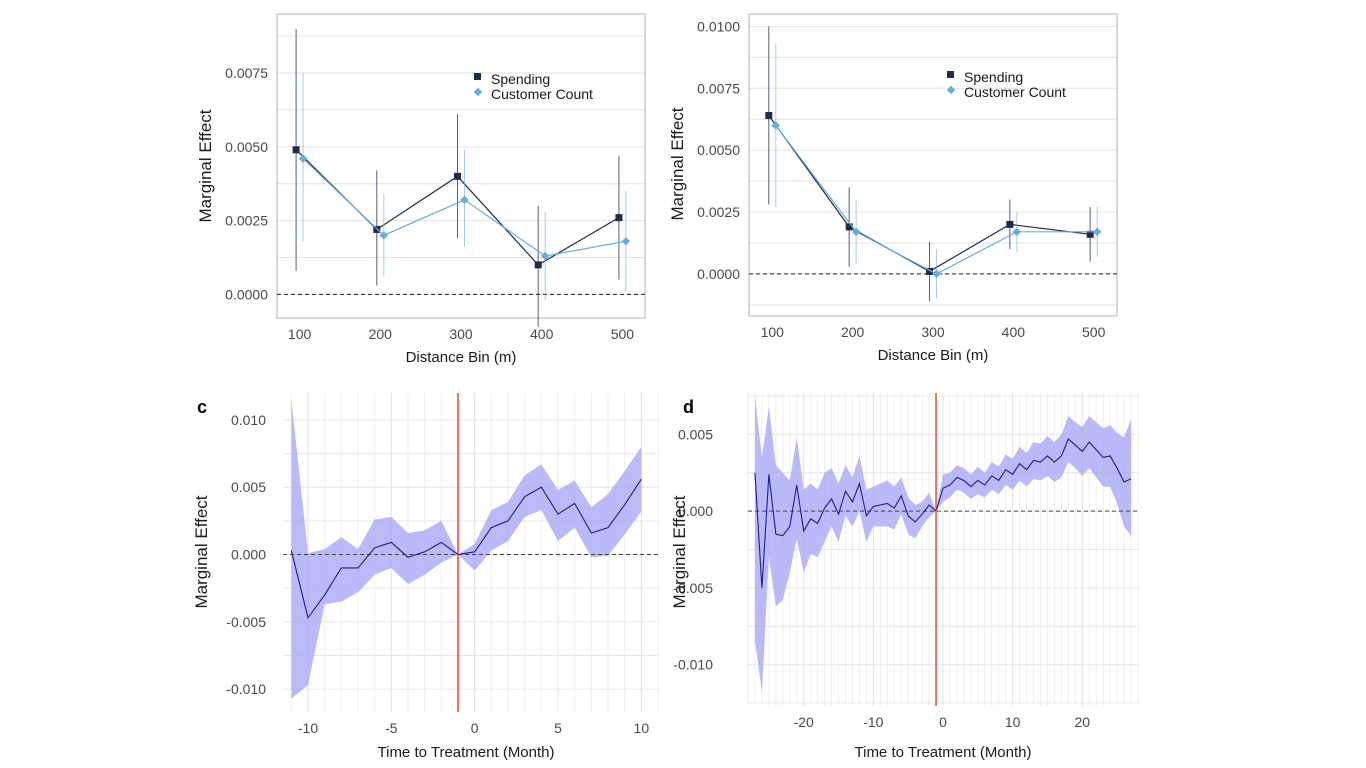  I want to click on panel-b-legend: Spending Customer Count, so click(1006, 84).